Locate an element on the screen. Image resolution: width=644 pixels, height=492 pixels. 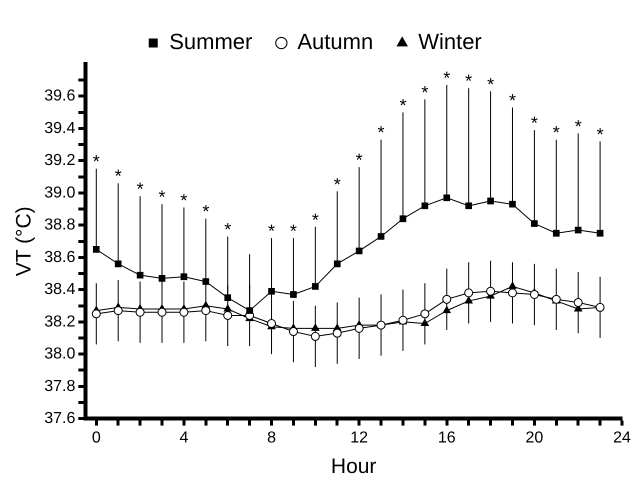
y-tick-label: 39.0 is located at coordinates (60, 193).